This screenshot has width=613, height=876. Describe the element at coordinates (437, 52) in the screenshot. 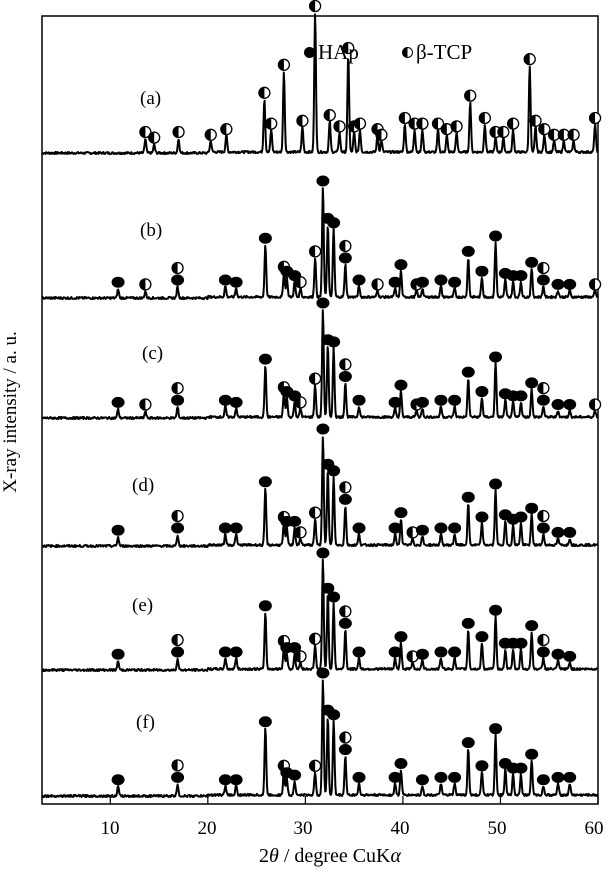

I see `legend-tcp: β-TCP` at that location.